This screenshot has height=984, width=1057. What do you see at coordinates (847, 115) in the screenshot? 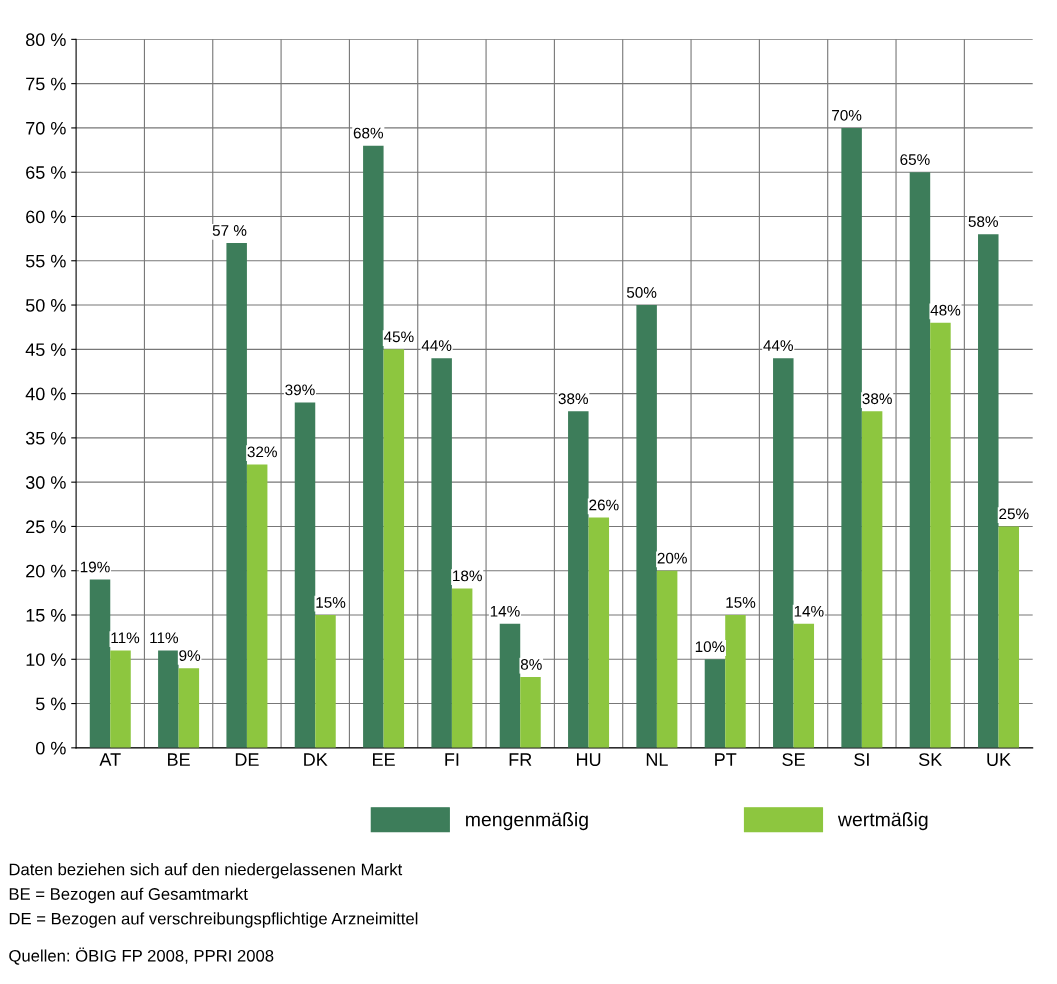
I see `data-label: 70%` at bounding box center [847, 115].